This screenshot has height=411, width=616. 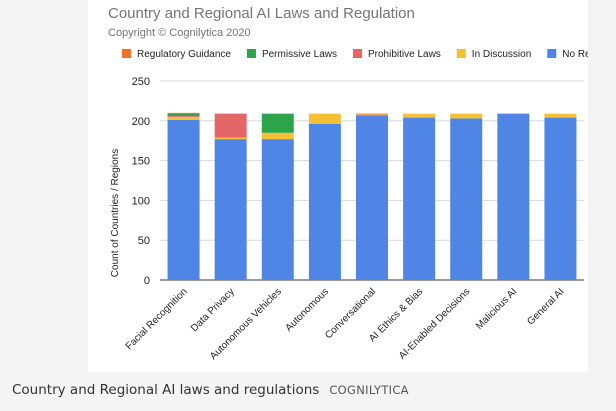 What do you see at coordinates (575, 54) in the screenshot?
I see `legend-label: No Regulation` at bounding box center [575, 54].